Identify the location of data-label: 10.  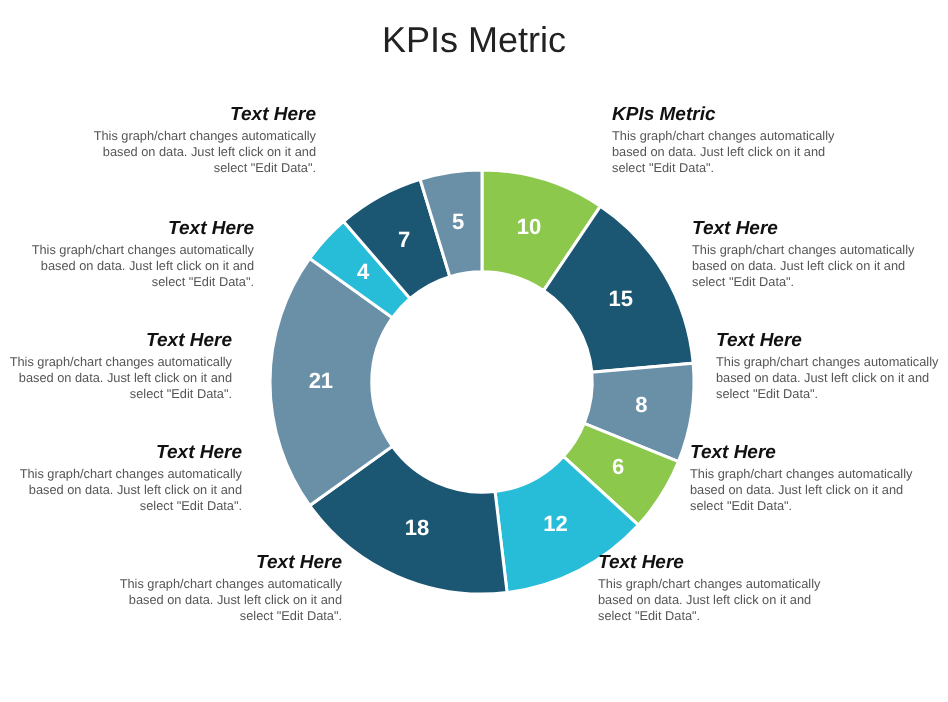
(529, 227).